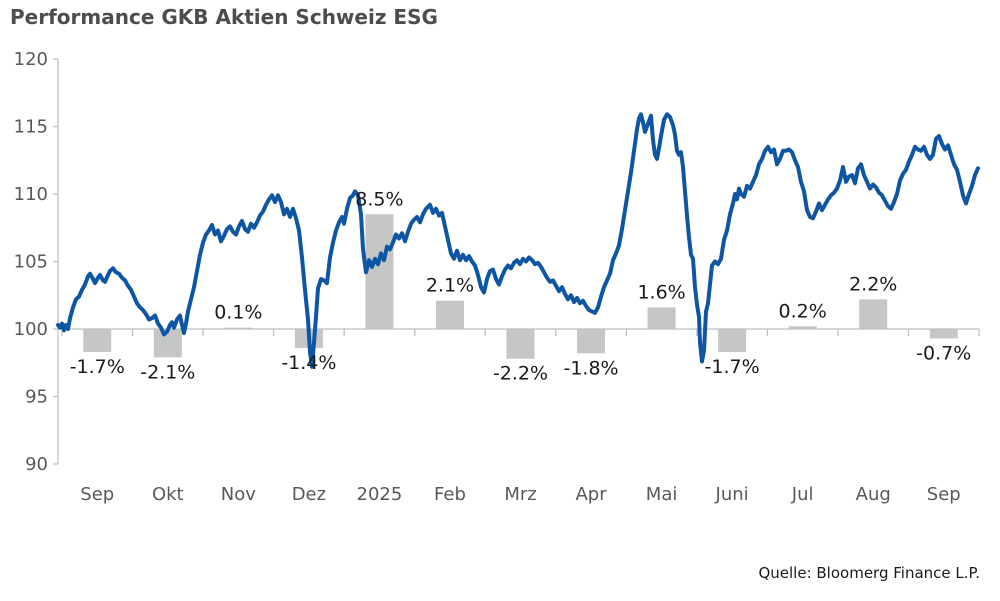  I want to click on y-tick-label: 115, so click(31, 127).